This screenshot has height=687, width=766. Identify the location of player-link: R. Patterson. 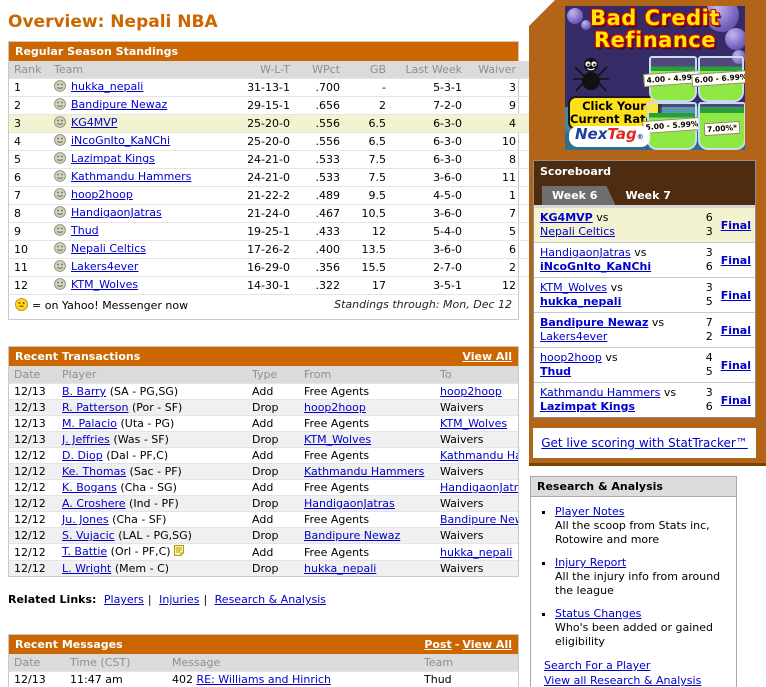
(95, 407).